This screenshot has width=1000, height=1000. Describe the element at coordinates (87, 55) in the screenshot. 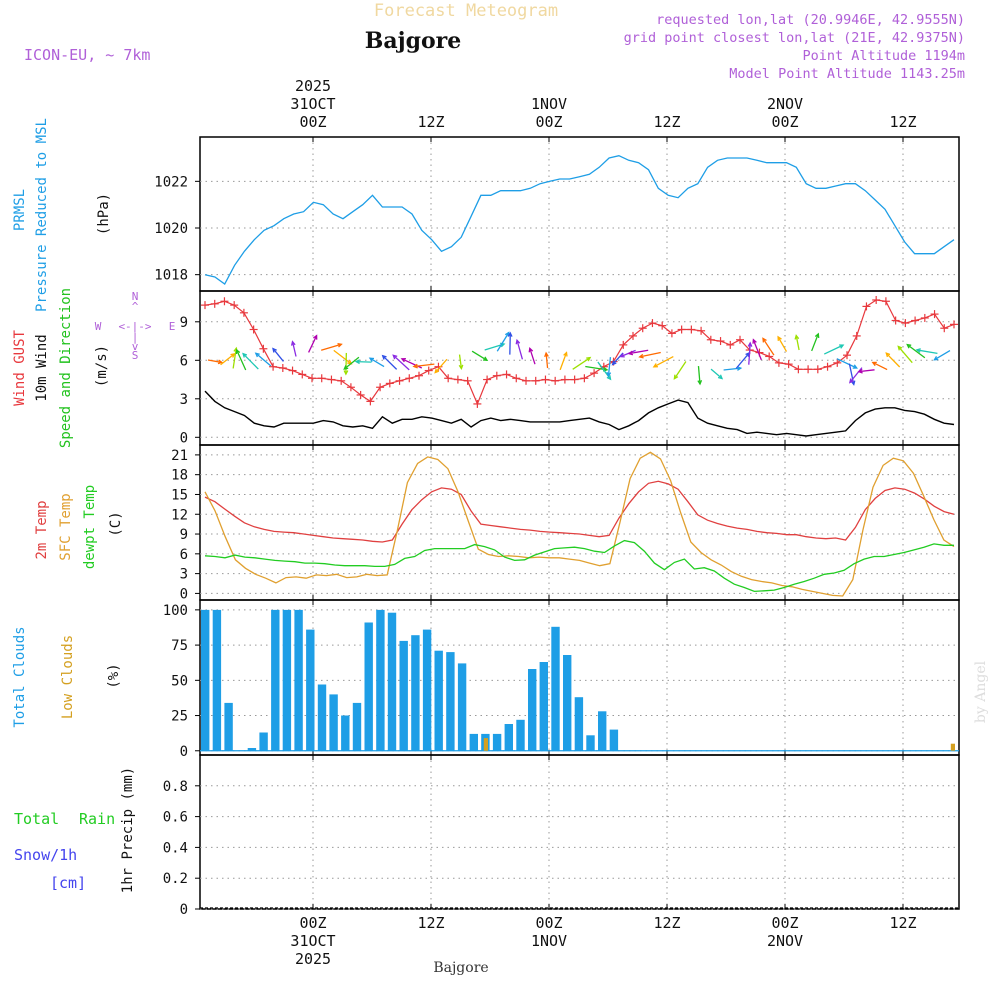

I see `model-label: ICON-EU, ~ 7km` at that location.